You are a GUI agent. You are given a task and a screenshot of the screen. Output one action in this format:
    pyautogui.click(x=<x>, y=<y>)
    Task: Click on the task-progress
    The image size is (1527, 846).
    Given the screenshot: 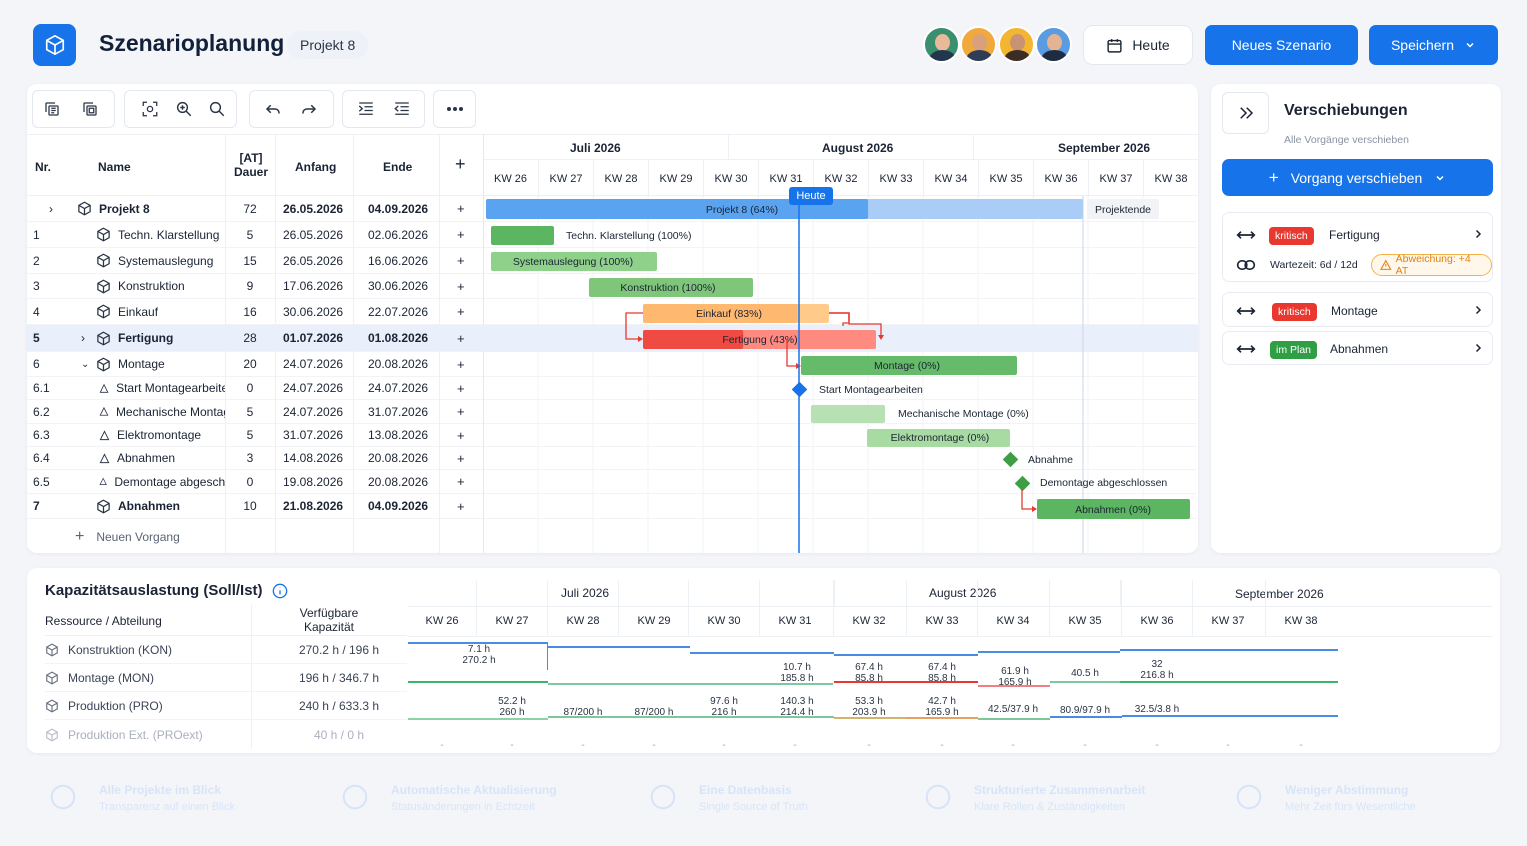 What is the action you would take?
    pyautogui.click(x=693, y=339)
    